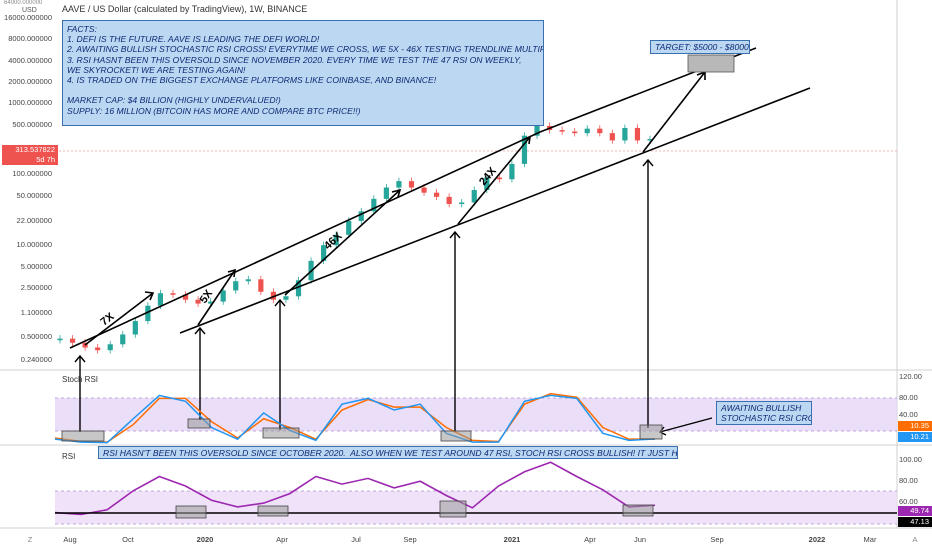 The image size is (932, 550). I want to click on arrowhead-24x, so click(526, 140).